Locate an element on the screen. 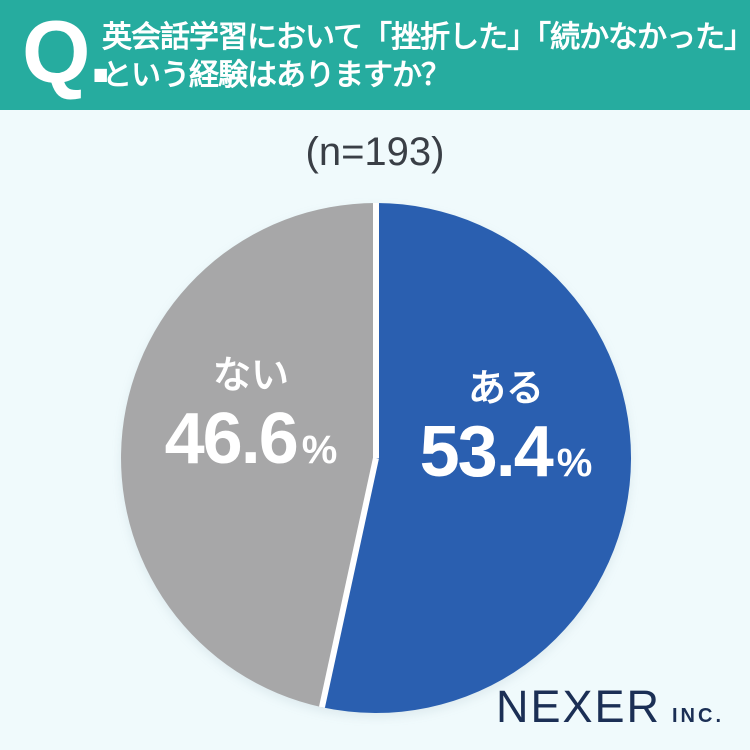 This screenshot has width=750, height=750. slice-name-aru: ある is located at coordinates (505, 389).